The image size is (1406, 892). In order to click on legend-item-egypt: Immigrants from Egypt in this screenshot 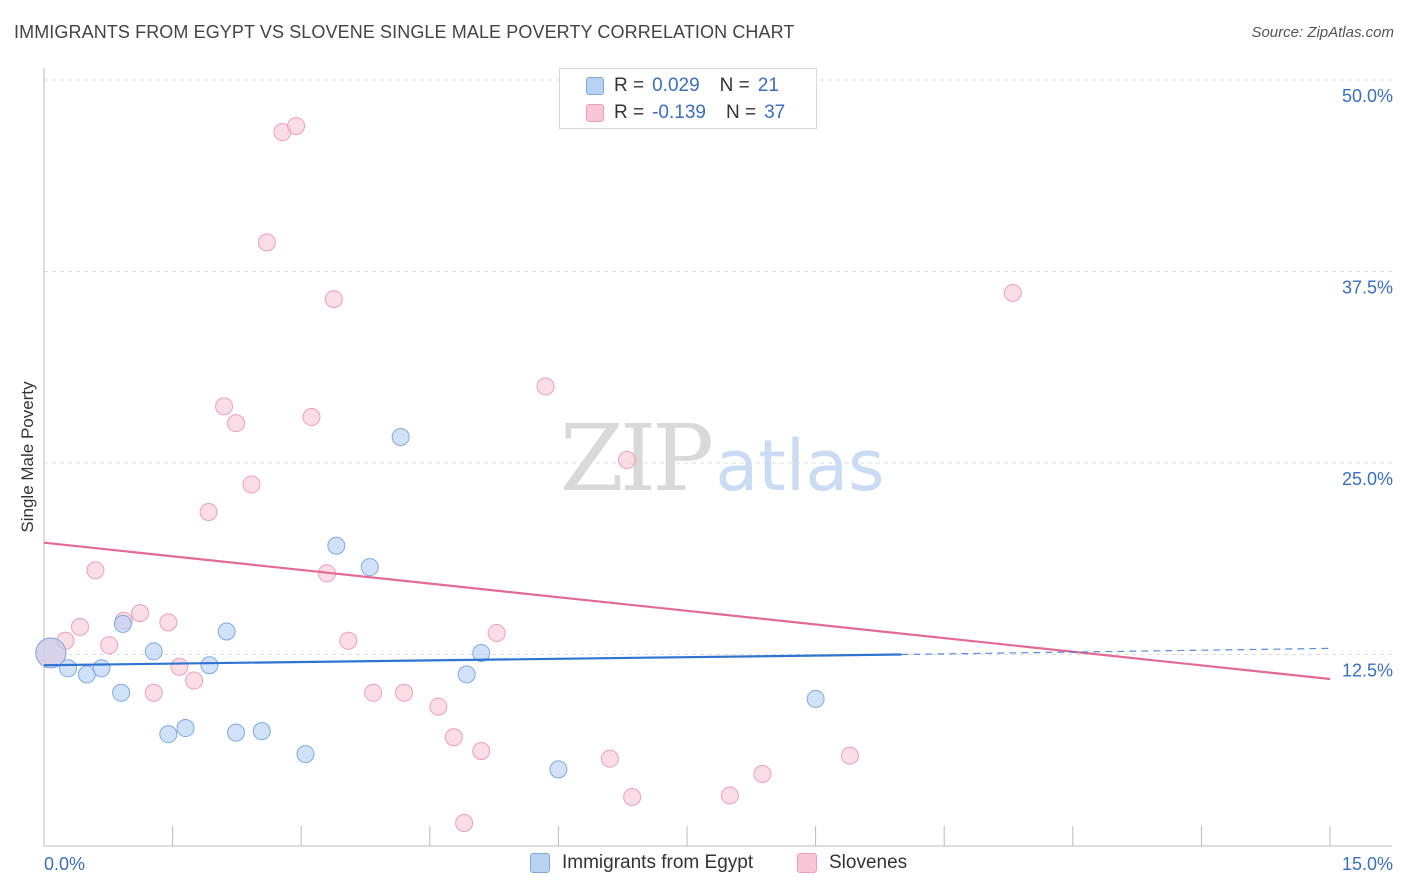, I will do `click(641, 863)`.